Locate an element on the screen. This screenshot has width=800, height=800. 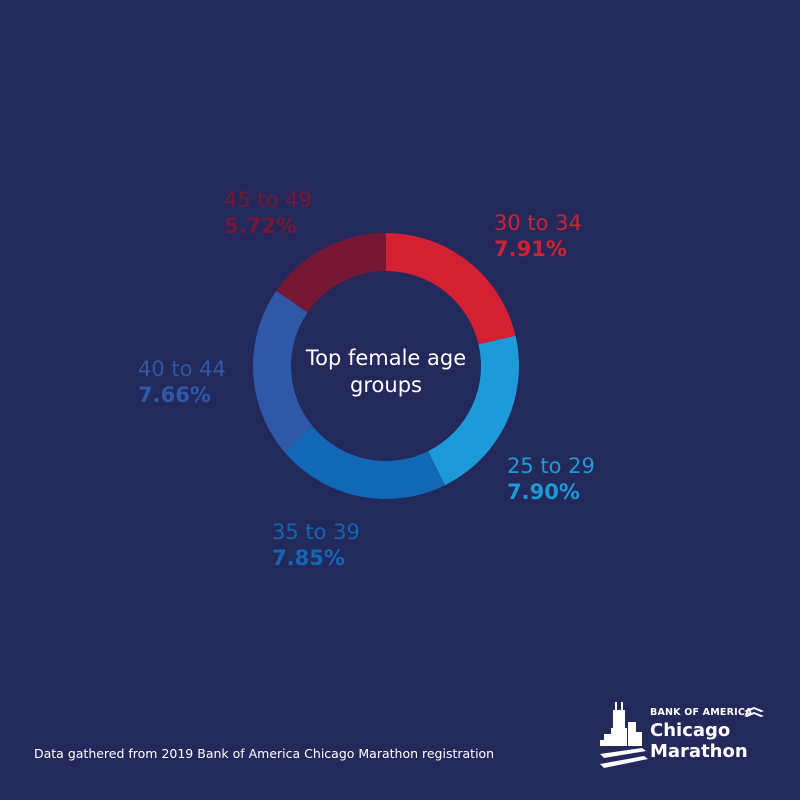
label-40-44: 40 to 44 7.66% is located at coordinates (182, 382).